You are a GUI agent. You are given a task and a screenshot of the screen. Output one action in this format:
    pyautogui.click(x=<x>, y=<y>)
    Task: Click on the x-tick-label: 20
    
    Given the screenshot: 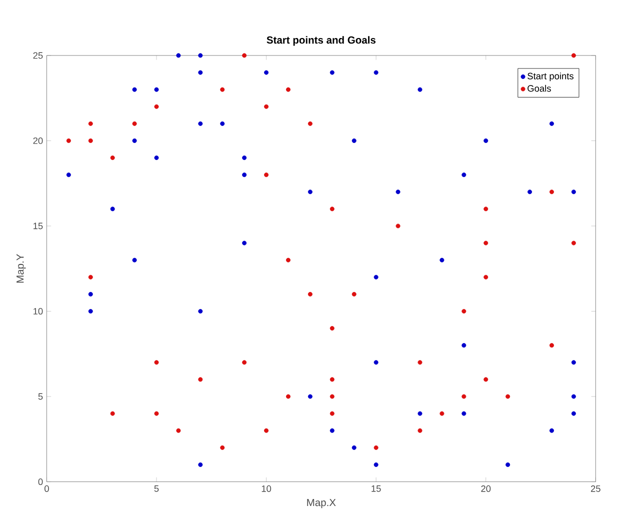 What is the action you would take?
    pyautogui.click(x=486, y=489)
    